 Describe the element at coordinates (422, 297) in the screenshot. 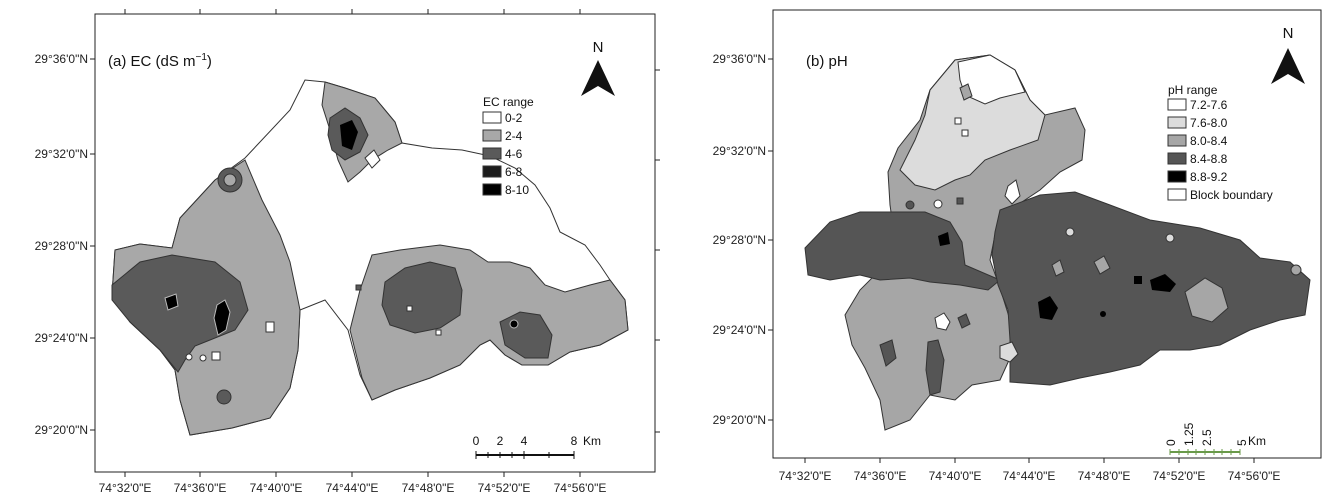

I see `ec-zone-4-6-center` at that location.